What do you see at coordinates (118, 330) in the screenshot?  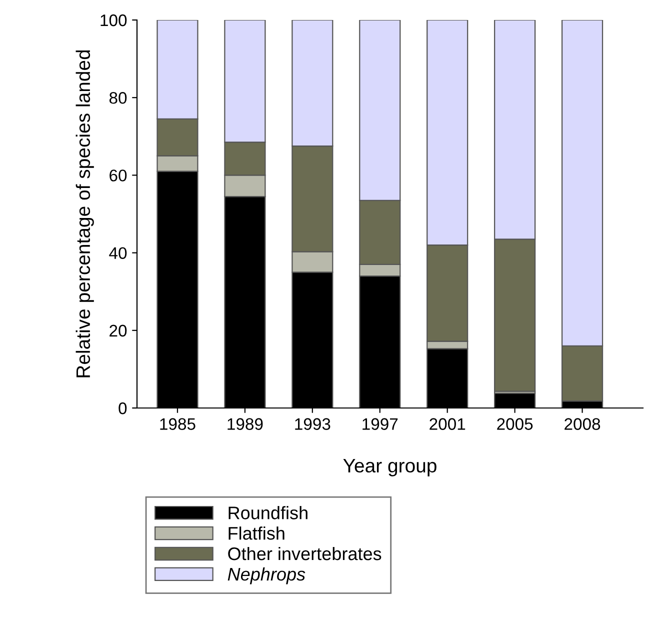 I see `y-tick-label: 20` at bounding box center [118, 330].